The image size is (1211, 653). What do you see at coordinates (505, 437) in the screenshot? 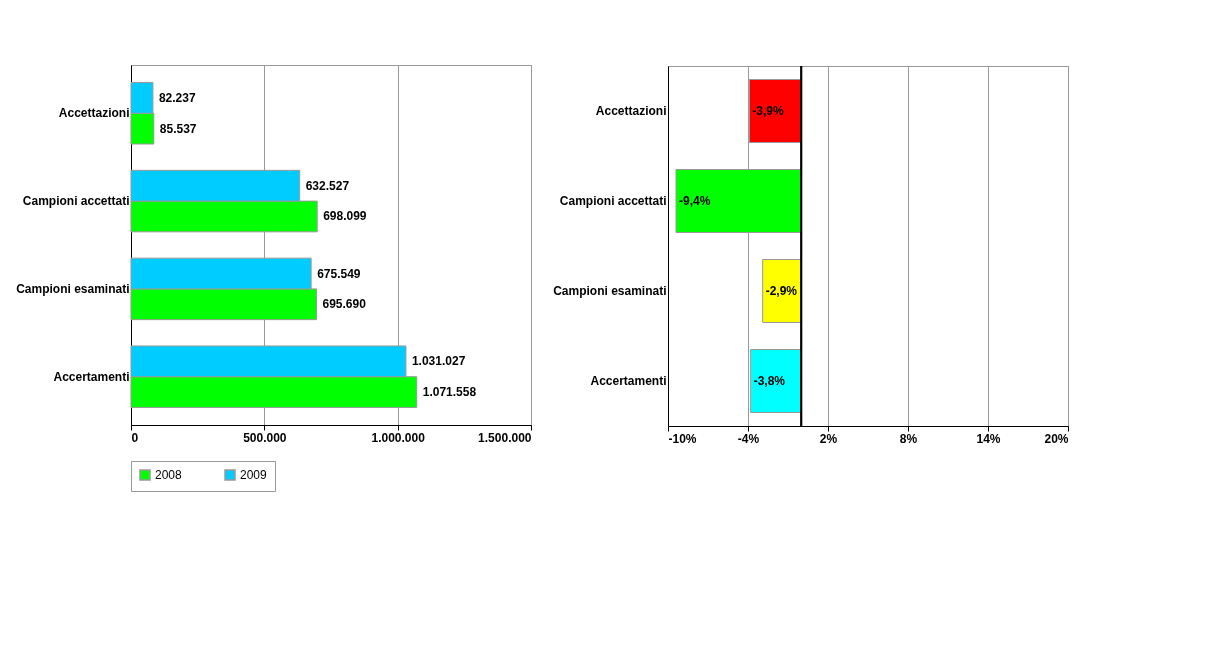
I see `x-tick-label: 1.500.000` at bounding box center [505, 437].